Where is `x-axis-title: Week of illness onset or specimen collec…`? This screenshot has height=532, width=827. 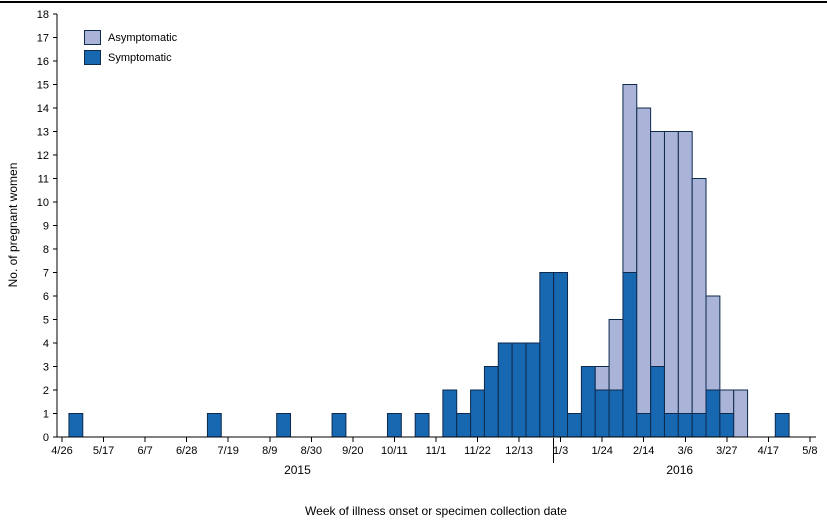
x-axis-title: Week of illness onset or specimen collec… is located at coordinates (436, 511).